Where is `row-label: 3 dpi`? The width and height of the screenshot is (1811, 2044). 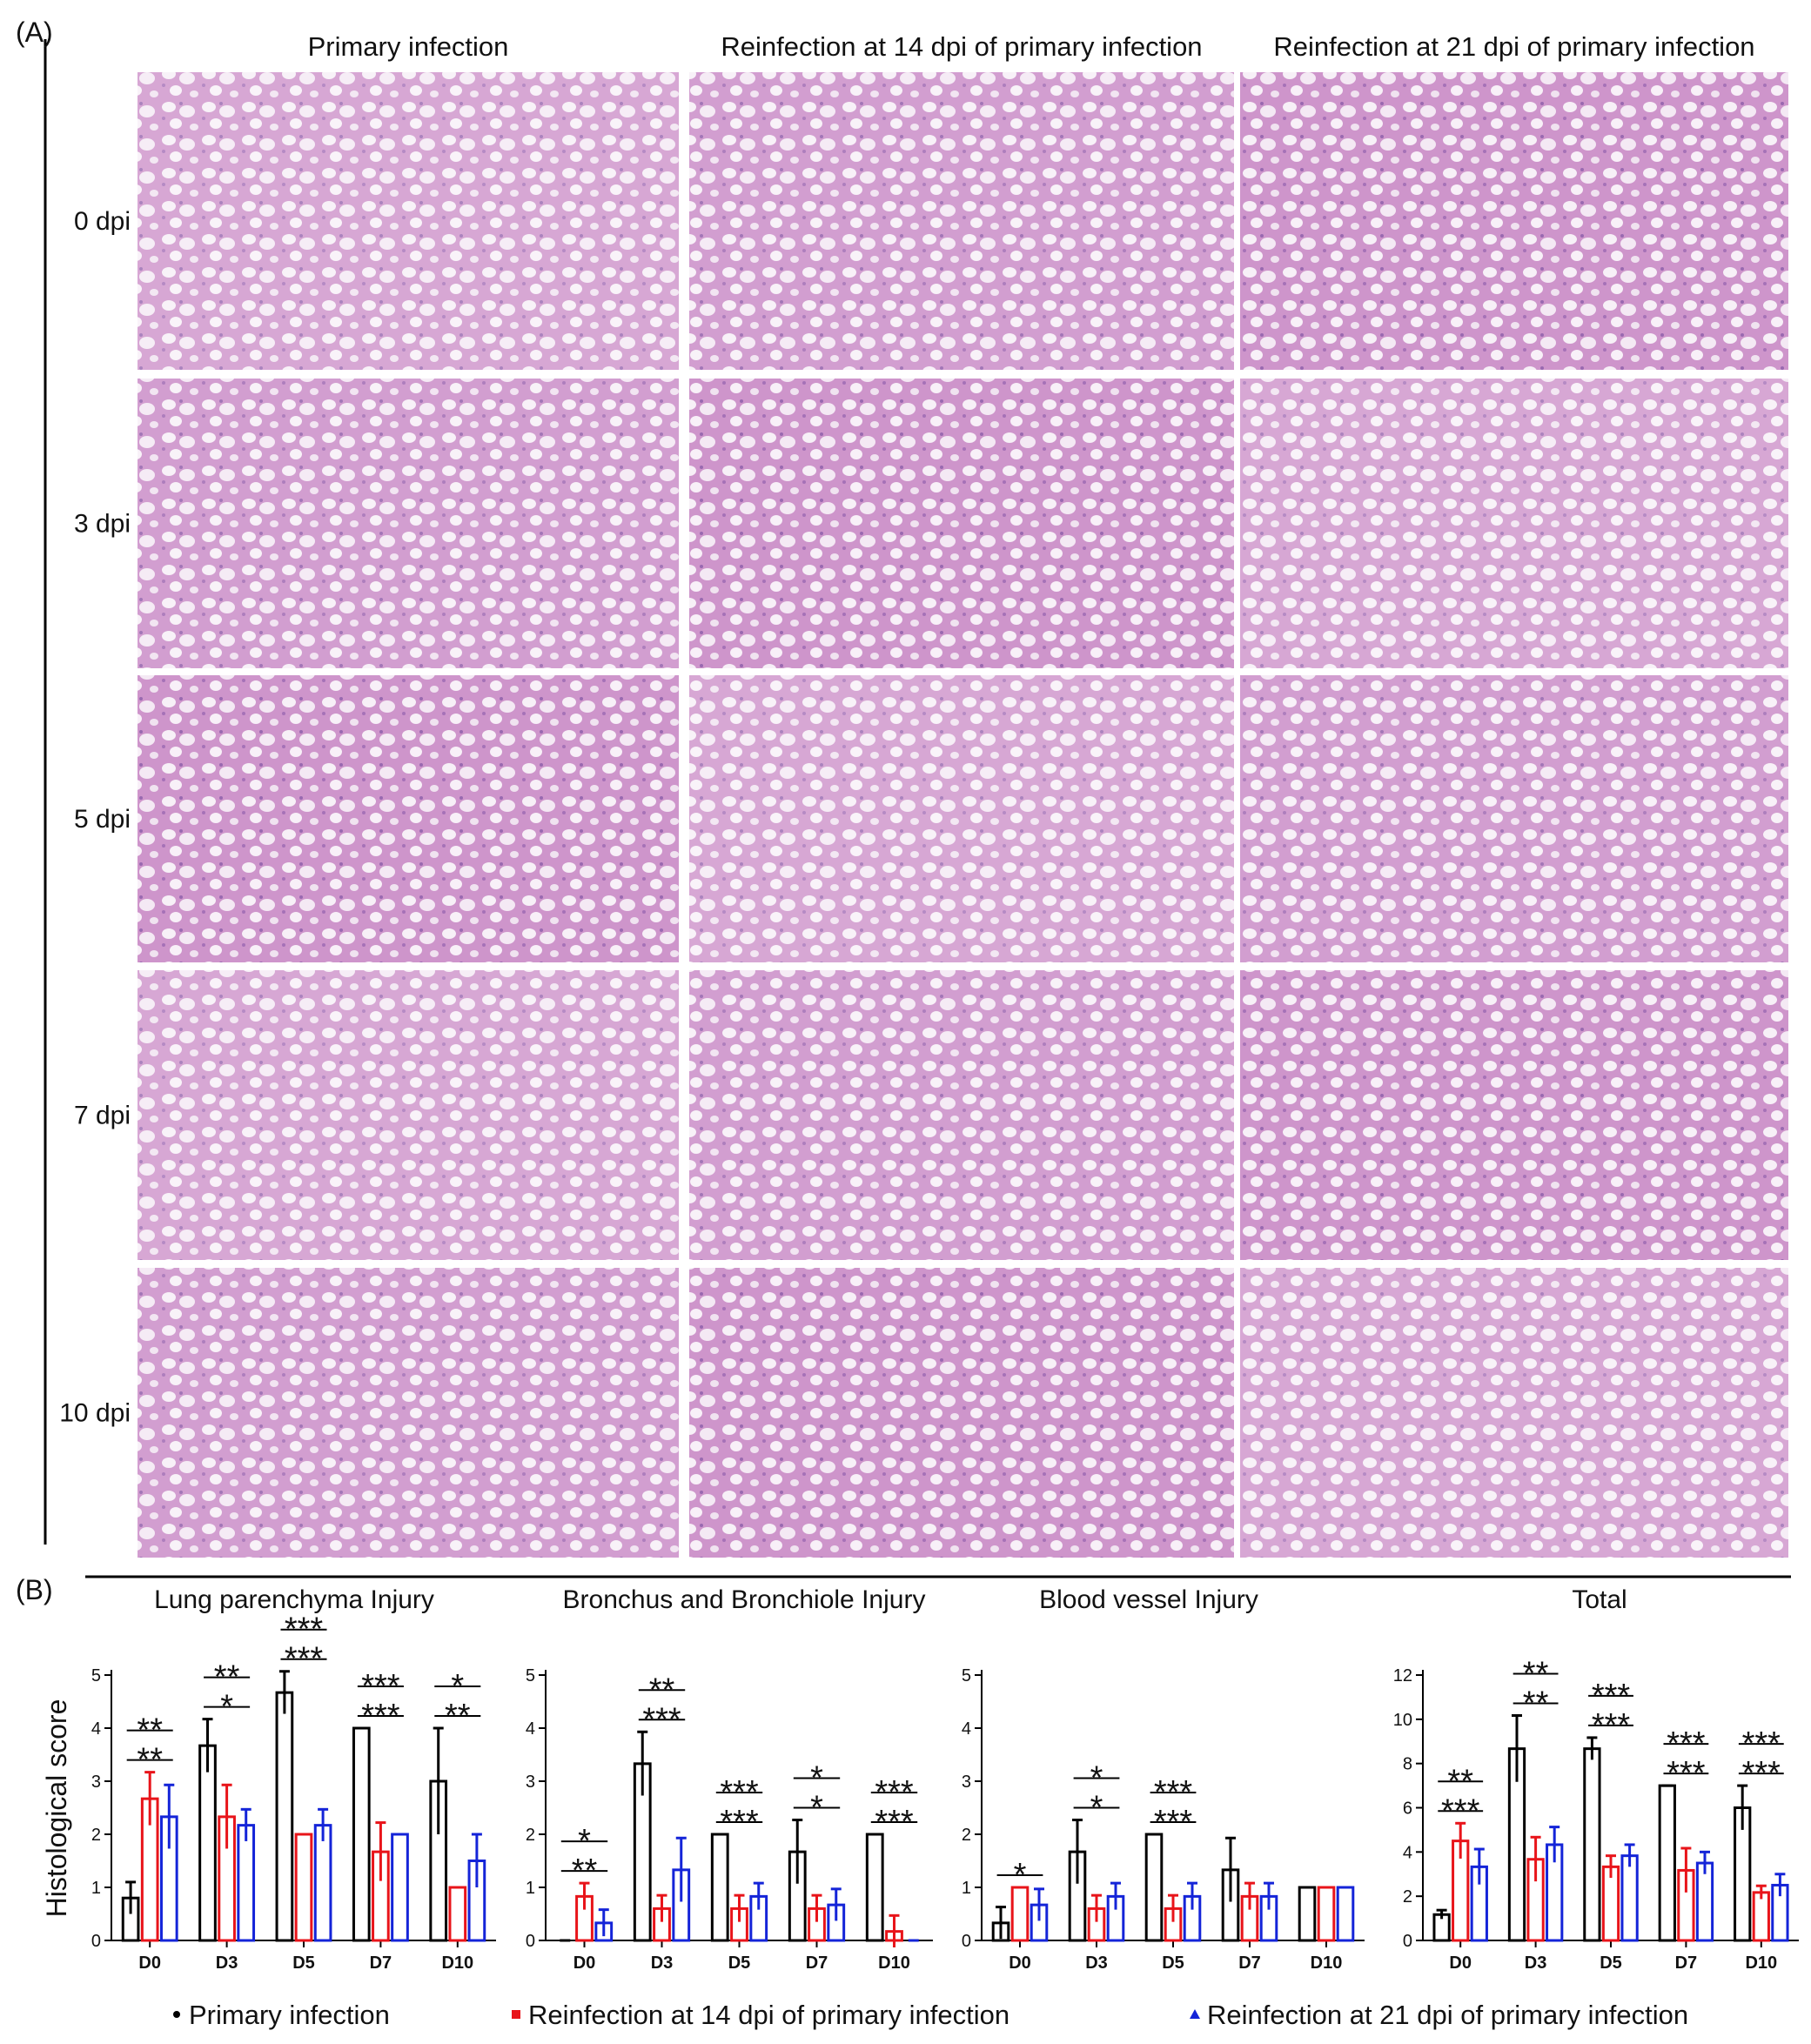
row-label: 3 dpi is located at coordinates (103, 524).